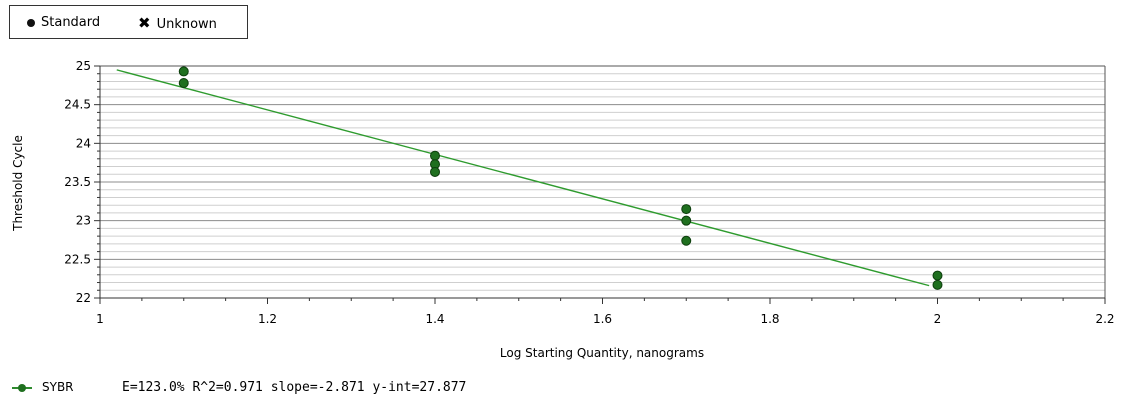  I want to click on series-line-marker-icon, so click(23, 388).